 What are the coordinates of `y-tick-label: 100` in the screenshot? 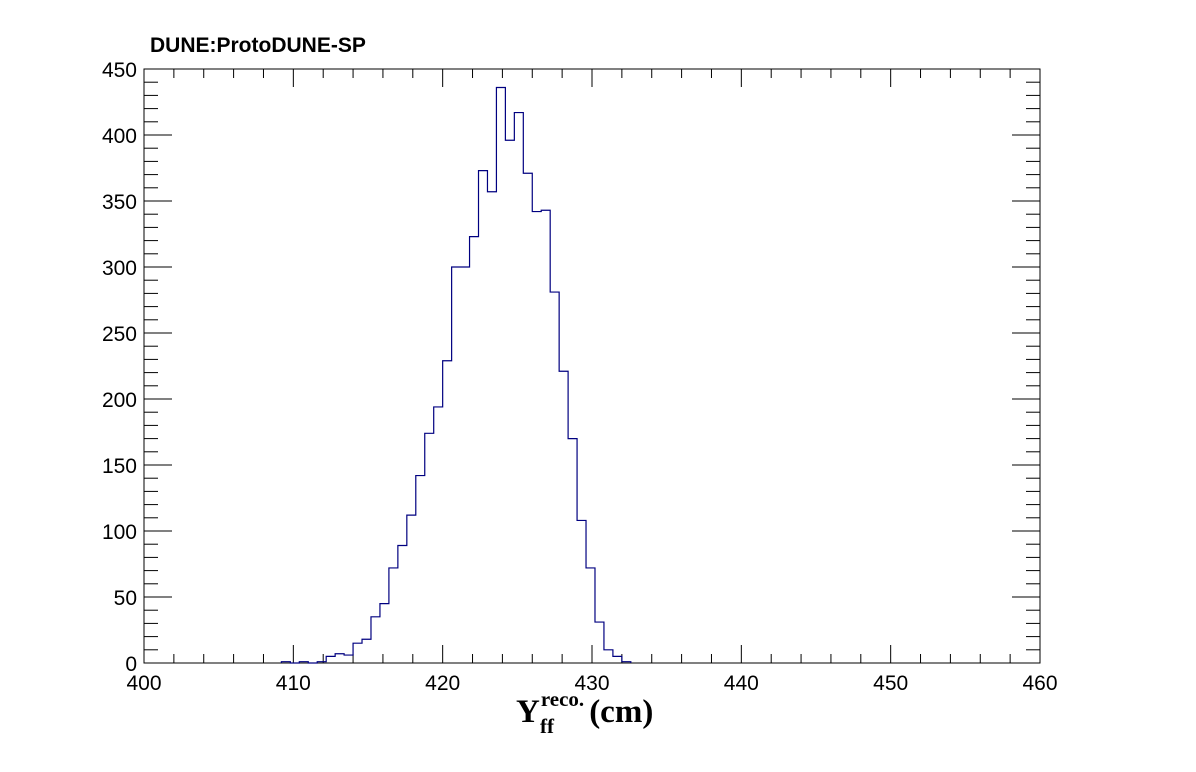 It's located at (119, 532).